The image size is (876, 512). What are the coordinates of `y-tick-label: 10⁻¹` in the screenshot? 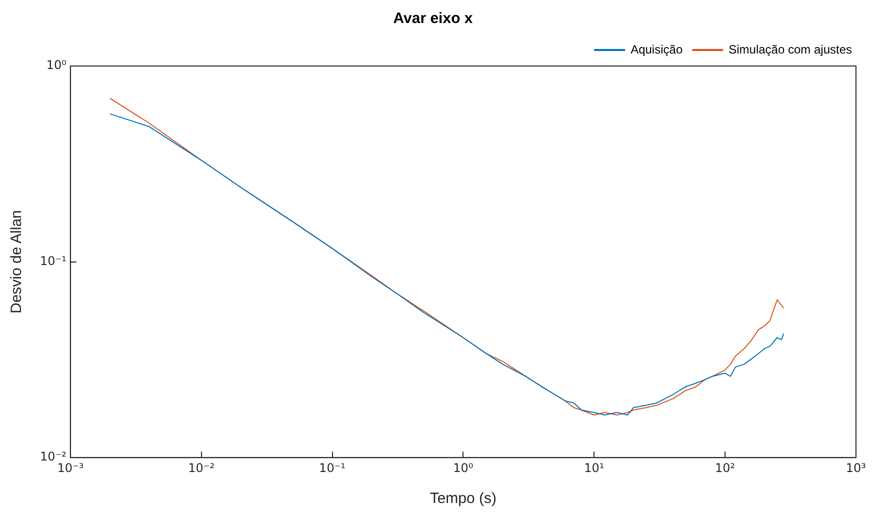 It's located at (53, 261).